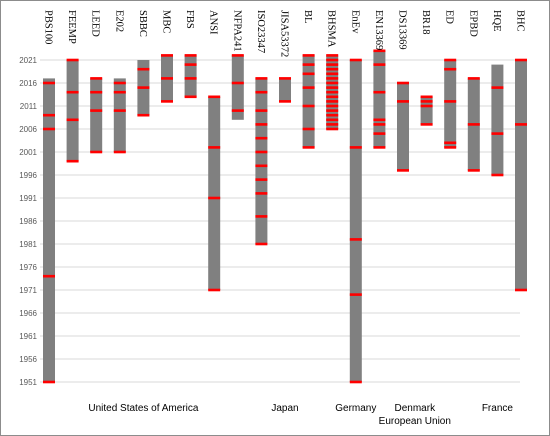 Image resolution: width=550 pixels, height=436 pixels. I want to click on revision-mark-bhsma-2006, so click(332, 129).